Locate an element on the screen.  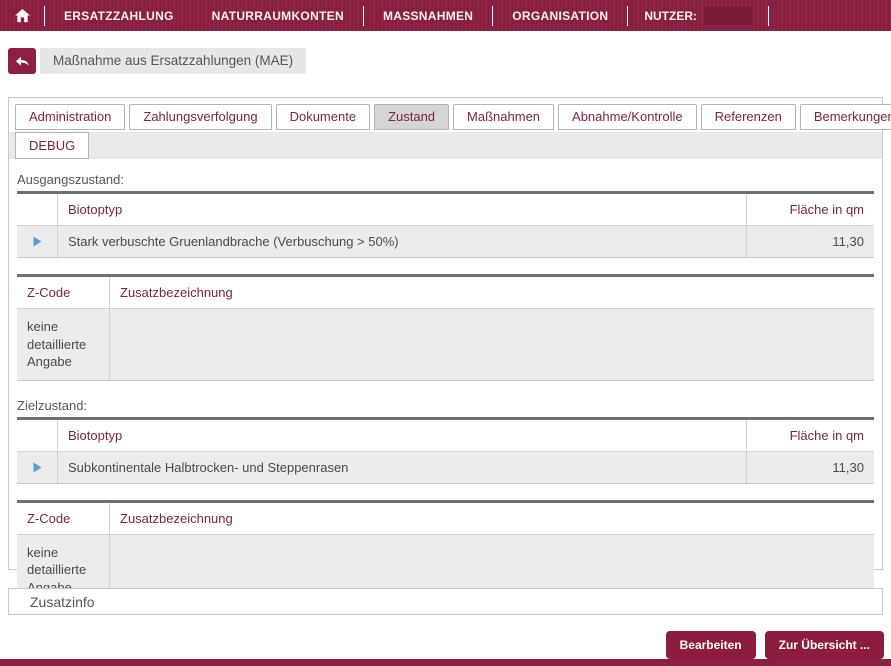
zusatzinfo-label: Zusatzinfo is located at coordinates (62, 601).